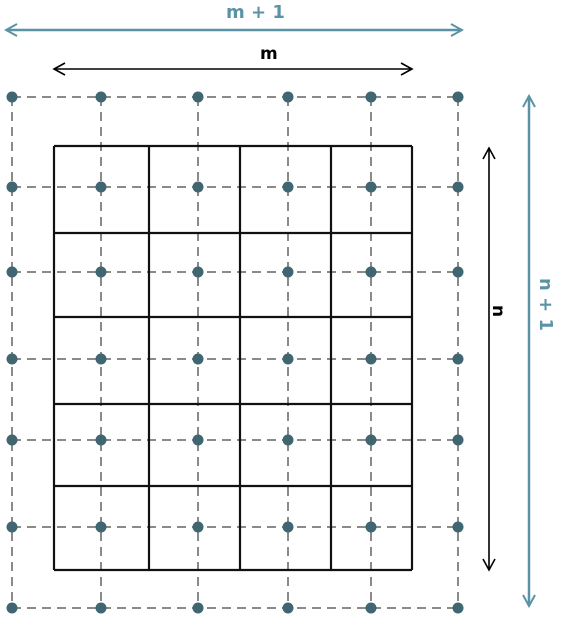 This screenshot has height=638, width=569. I want to click on label-m-plus-one: m + 1, so click(255, 12).